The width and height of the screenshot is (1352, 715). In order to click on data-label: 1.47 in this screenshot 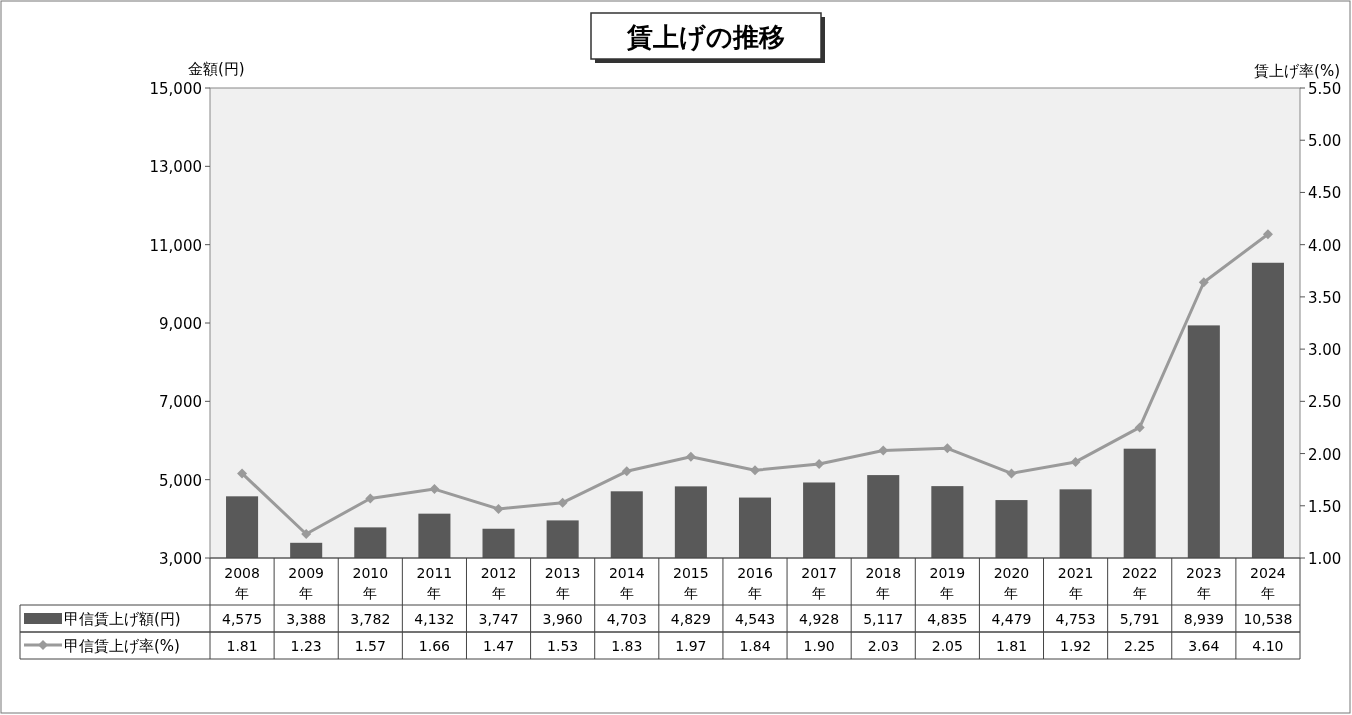, I will do `click(498, 646)`.